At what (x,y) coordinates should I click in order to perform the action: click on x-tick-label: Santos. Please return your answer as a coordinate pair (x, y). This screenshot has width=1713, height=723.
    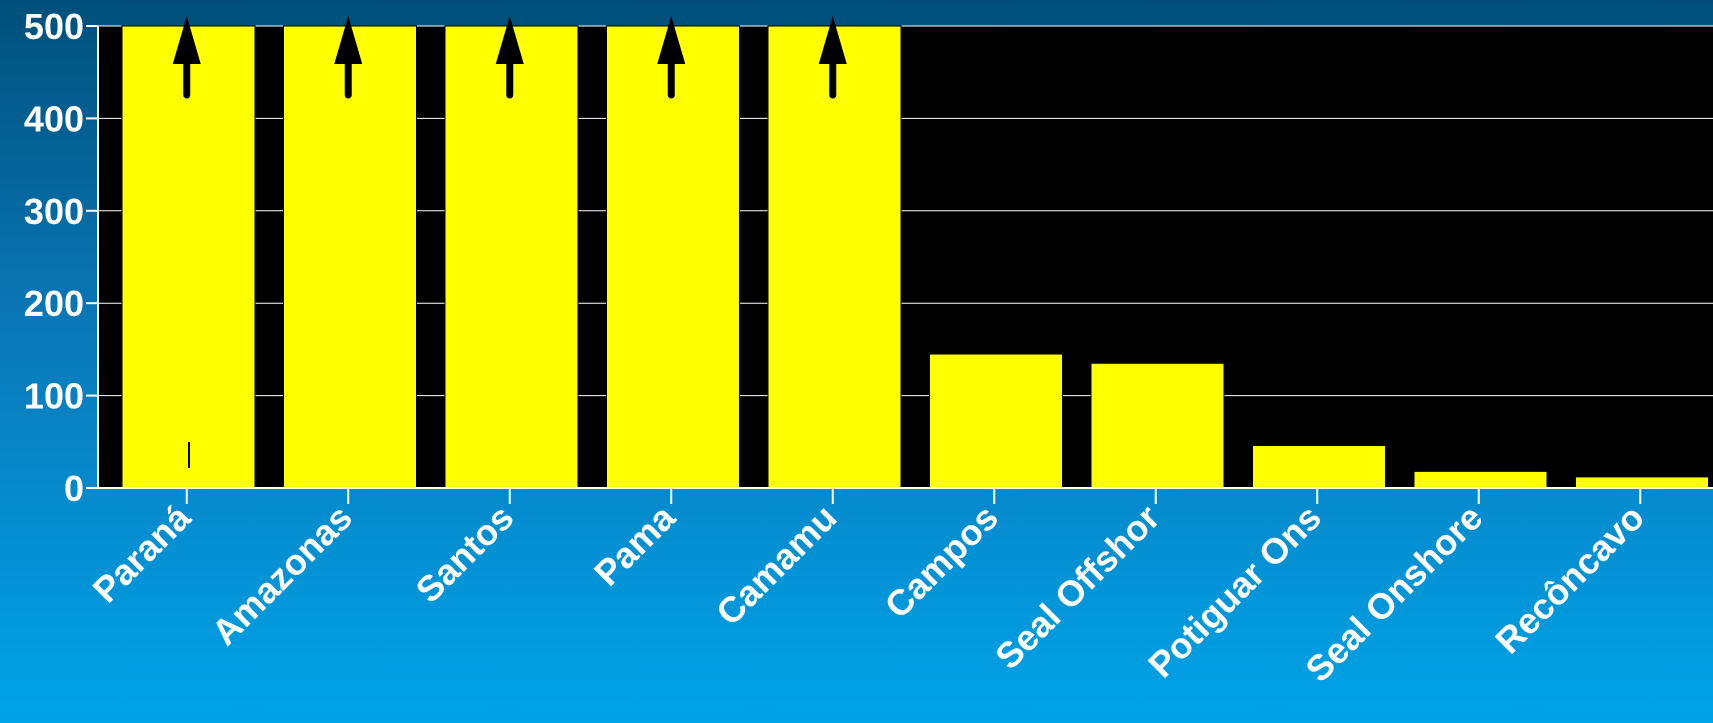
    Looking at the image, I should click on (465, 554).